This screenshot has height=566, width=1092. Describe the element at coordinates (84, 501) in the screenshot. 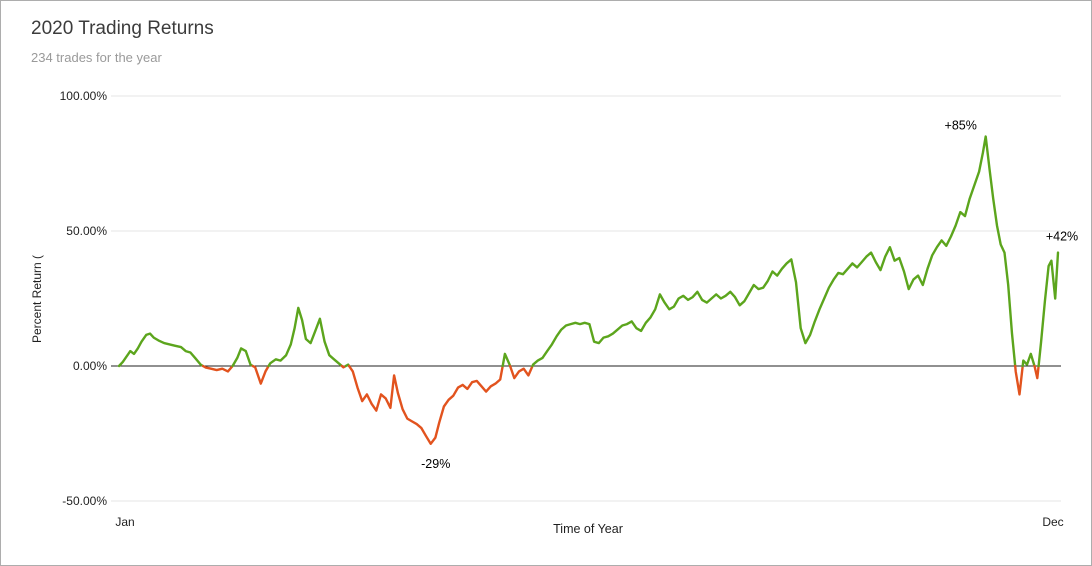

I see `y-tick-label: -50.00%` at that location.